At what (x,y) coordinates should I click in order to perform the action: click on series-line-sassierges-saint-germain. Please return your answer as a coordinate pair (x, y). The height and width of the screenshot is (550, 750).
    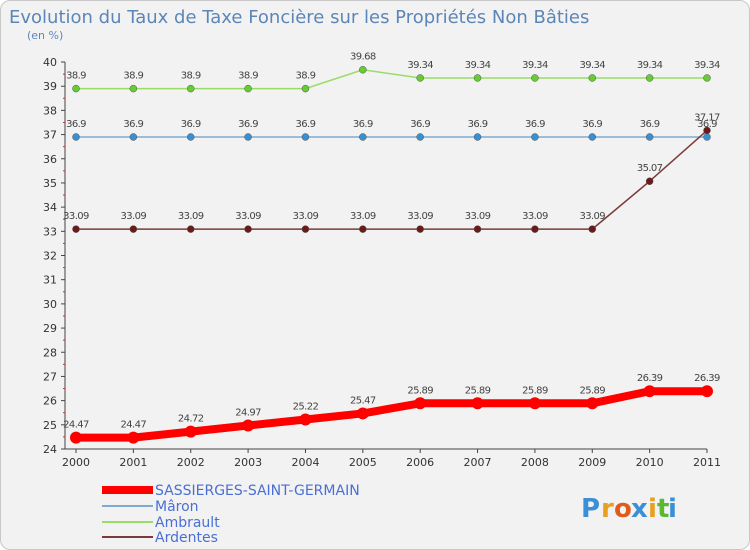
    Looking at the image, I should click on (391, 414).